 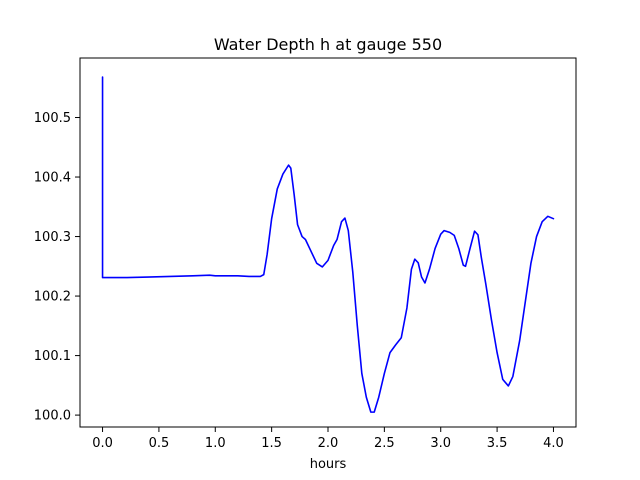 I want to click on y-axis-ticks: 100.0 100.1 100.2 100.3 100.4 100.5, so click(x=57, y=267).